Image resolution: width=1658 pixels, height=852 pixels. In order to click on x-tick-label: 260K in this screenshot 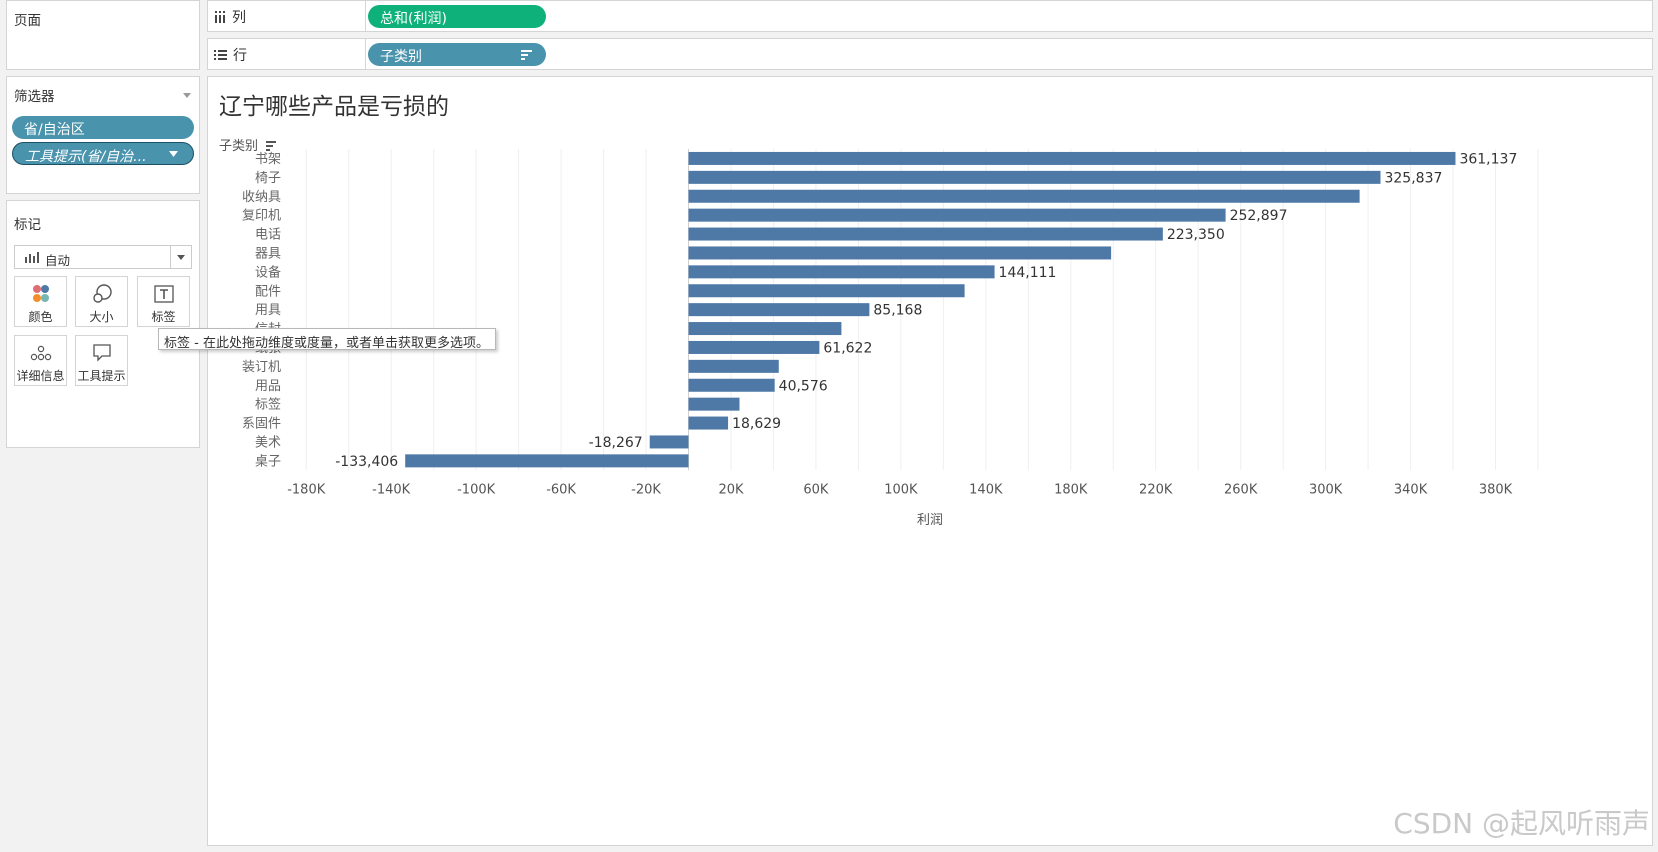, I will do `click(1241, 489)`.